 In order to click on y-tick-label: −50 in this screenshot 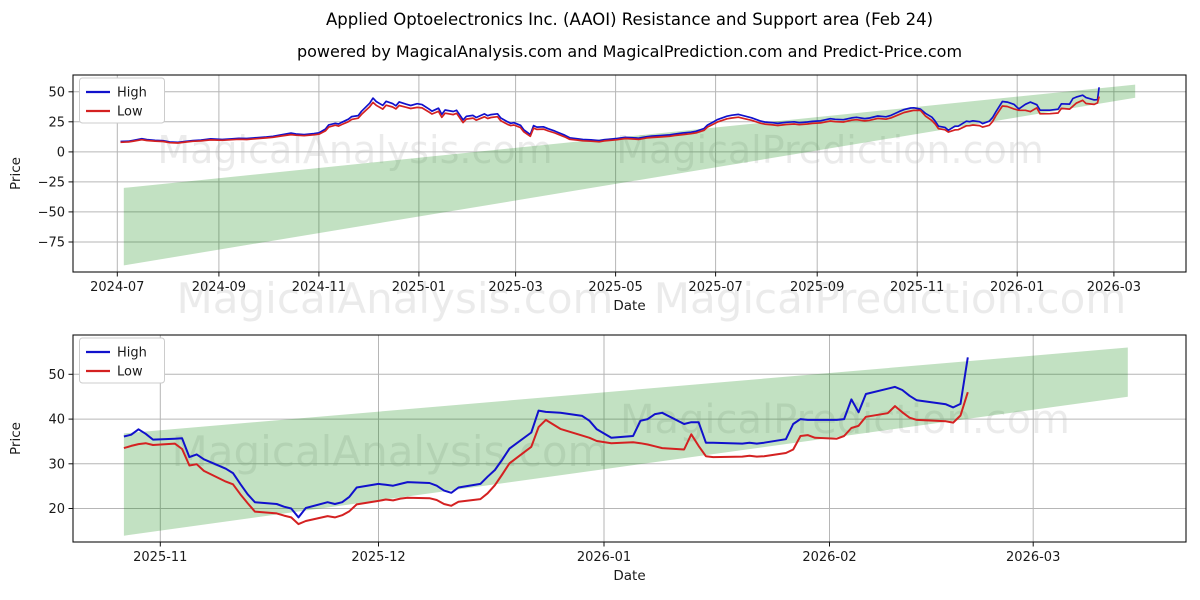, I will do `click(51, 212)`.